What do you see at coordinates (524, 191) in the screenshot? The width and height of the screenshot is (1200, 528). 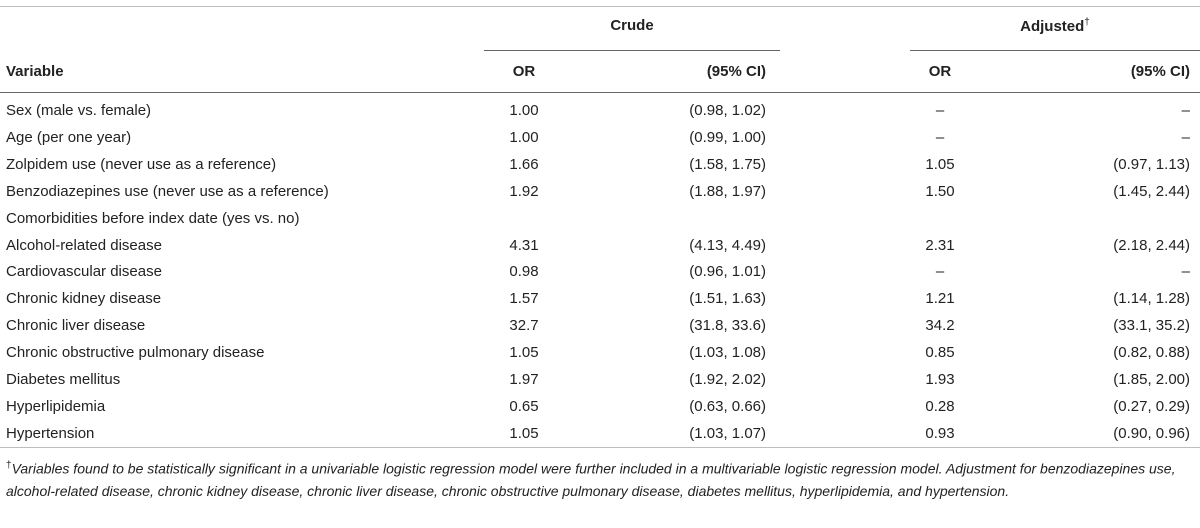 I see `cell-or-crude: 1.92` at bounding box center [524, 191].